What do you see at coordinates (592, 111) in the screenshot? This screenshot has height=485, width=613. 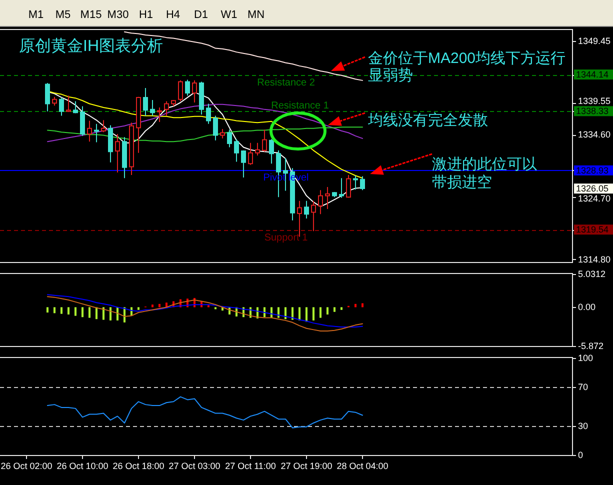 I see `y-tick-label: 1338.33` at bounding box center [592, 111].